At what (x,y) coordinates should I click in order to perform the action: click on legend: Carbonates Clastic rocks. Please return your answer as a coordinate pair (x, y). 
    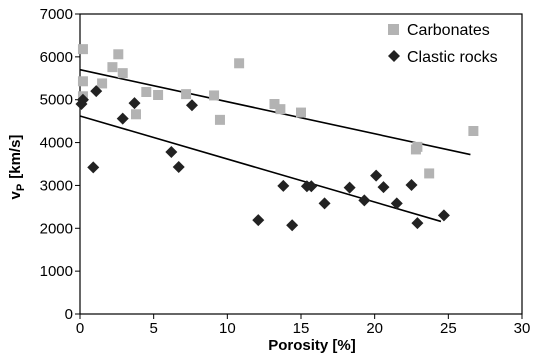
    Looking at the image, I should click on (443, 44).